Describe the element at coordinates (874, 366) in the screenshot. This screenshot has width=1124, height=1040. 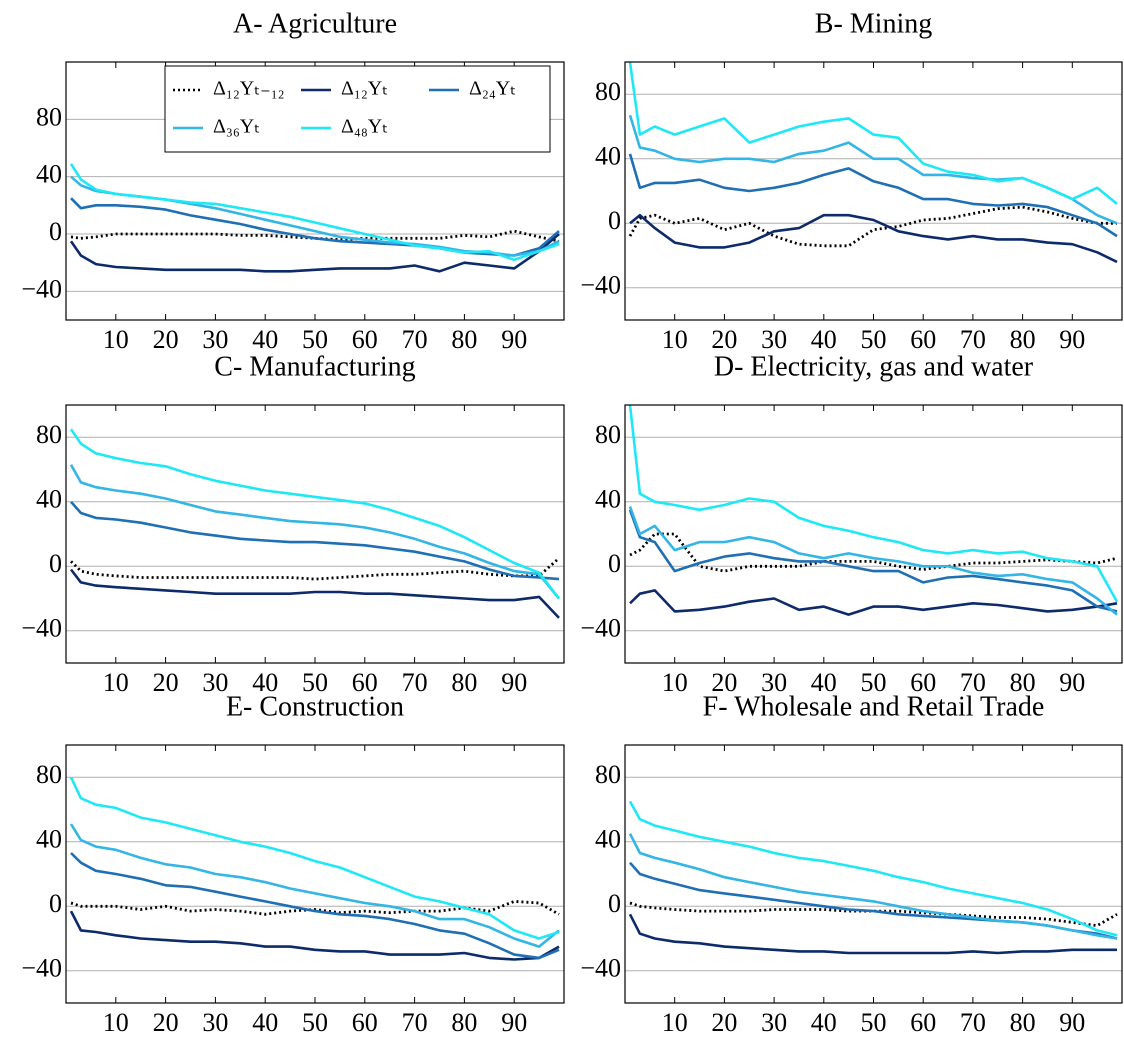
I see `panel-title: D- Electricity, gas and water` at that location.